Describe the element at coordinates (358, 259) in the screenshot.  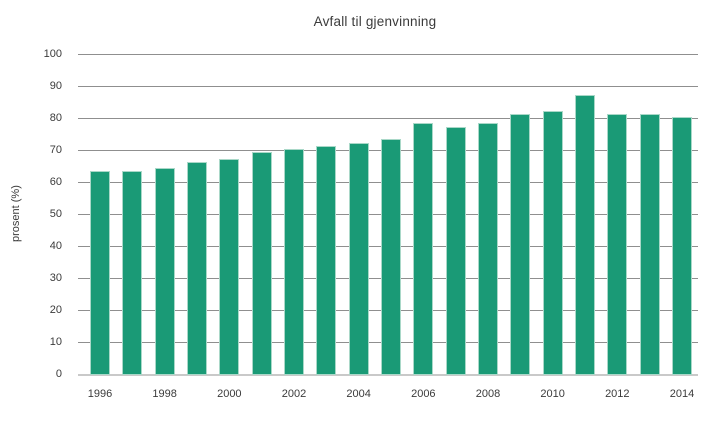
I see `bar-2004` at that location.